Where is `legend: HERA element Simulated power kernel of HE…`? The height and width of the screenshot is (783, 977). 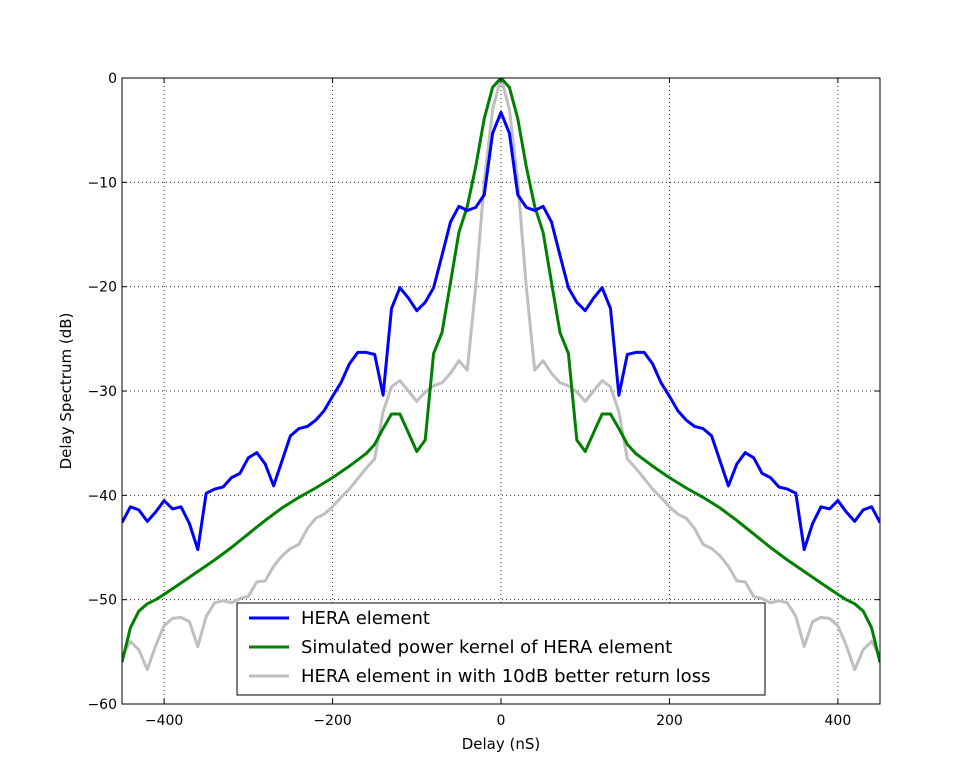
legend: HERA element Simulated power kernel of HE… is located at coordinates (501, 649).